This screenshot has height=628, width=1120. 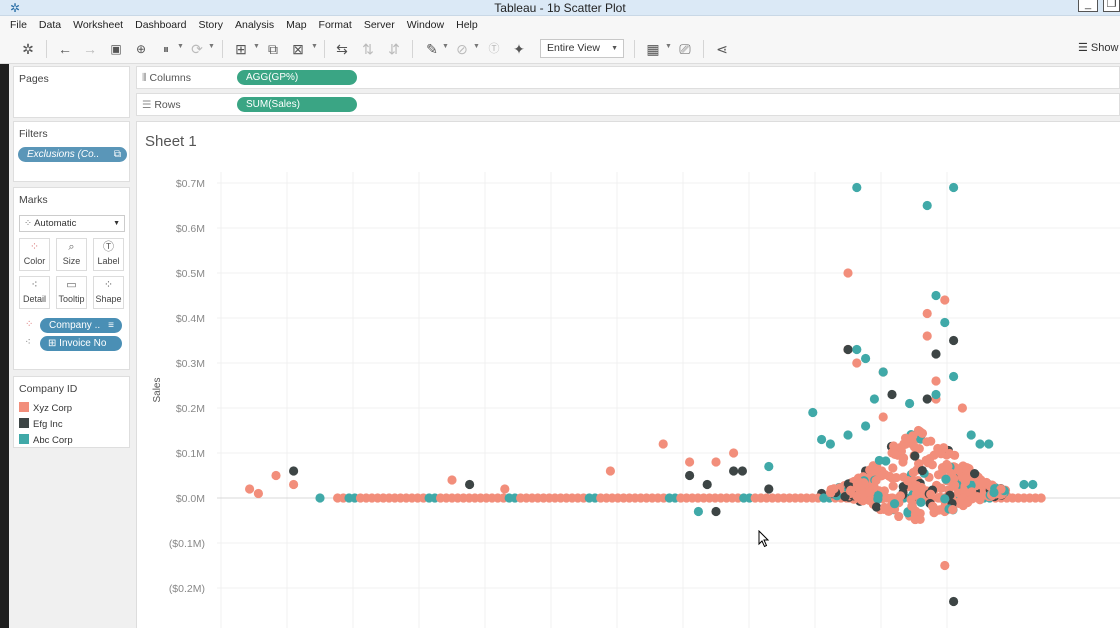 I want to click on show-cards-icon: ▦, so click(x=653, y=49).